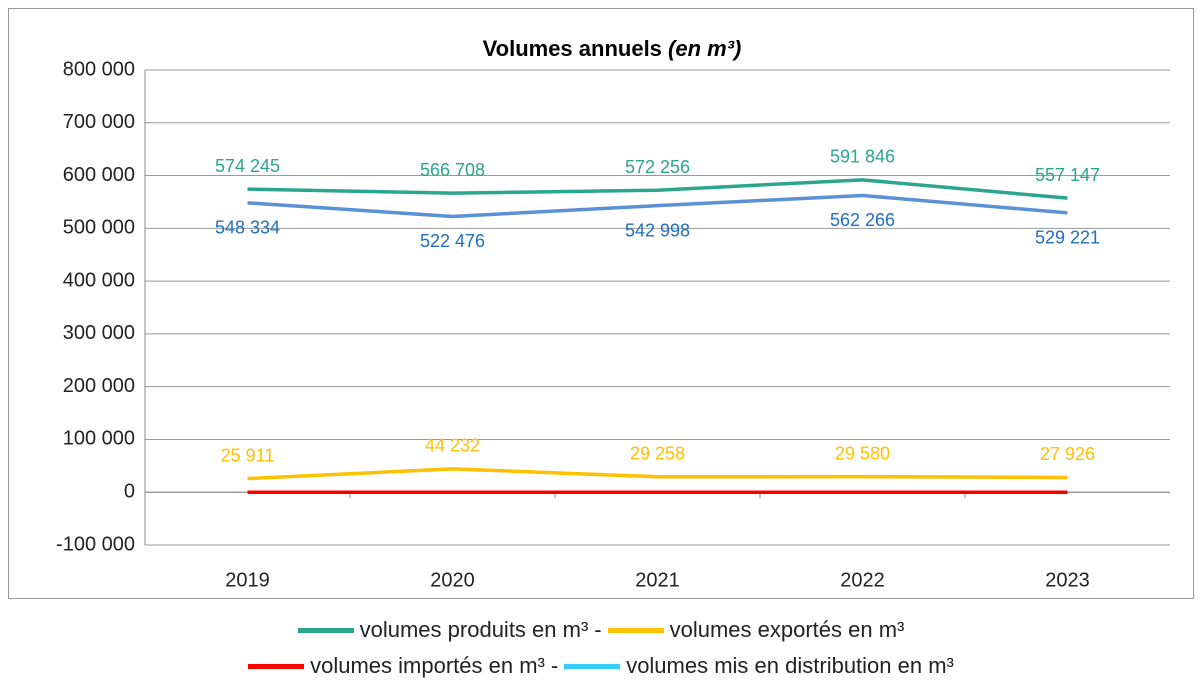  What do you see at coordinates (704, 48) in the screenshot?
I see `title-unit: (en m³)` at bounding box center [704, 48].